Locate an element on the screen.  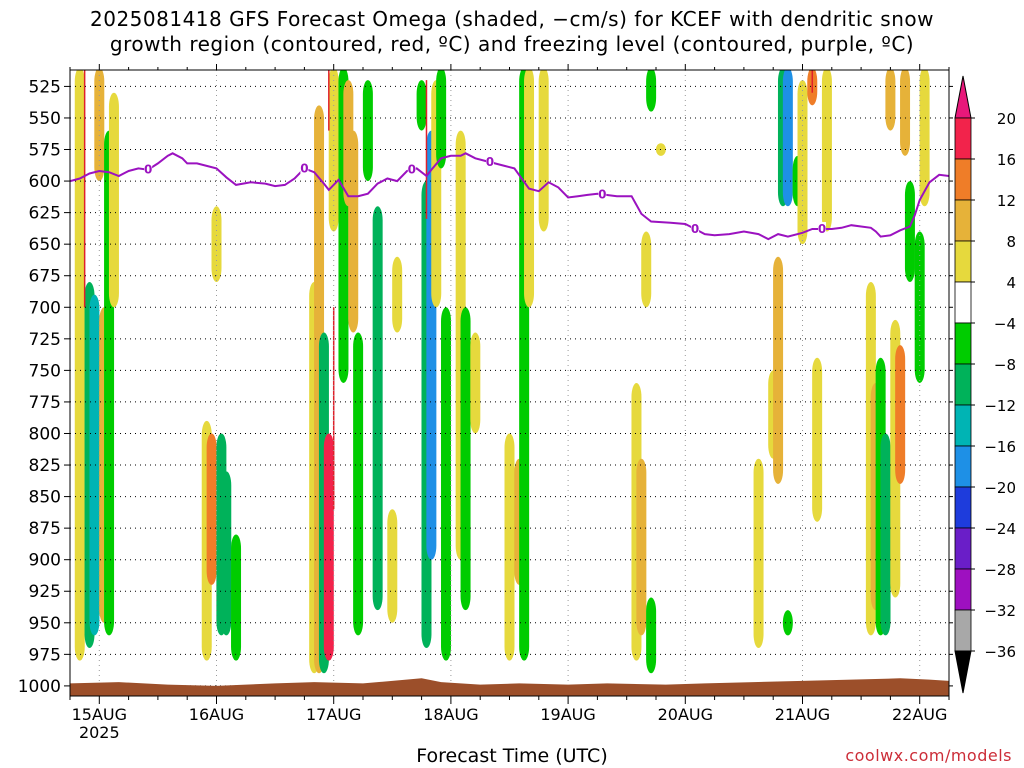
x-tick-label: 16AUG is located at coordinates (216, 714).